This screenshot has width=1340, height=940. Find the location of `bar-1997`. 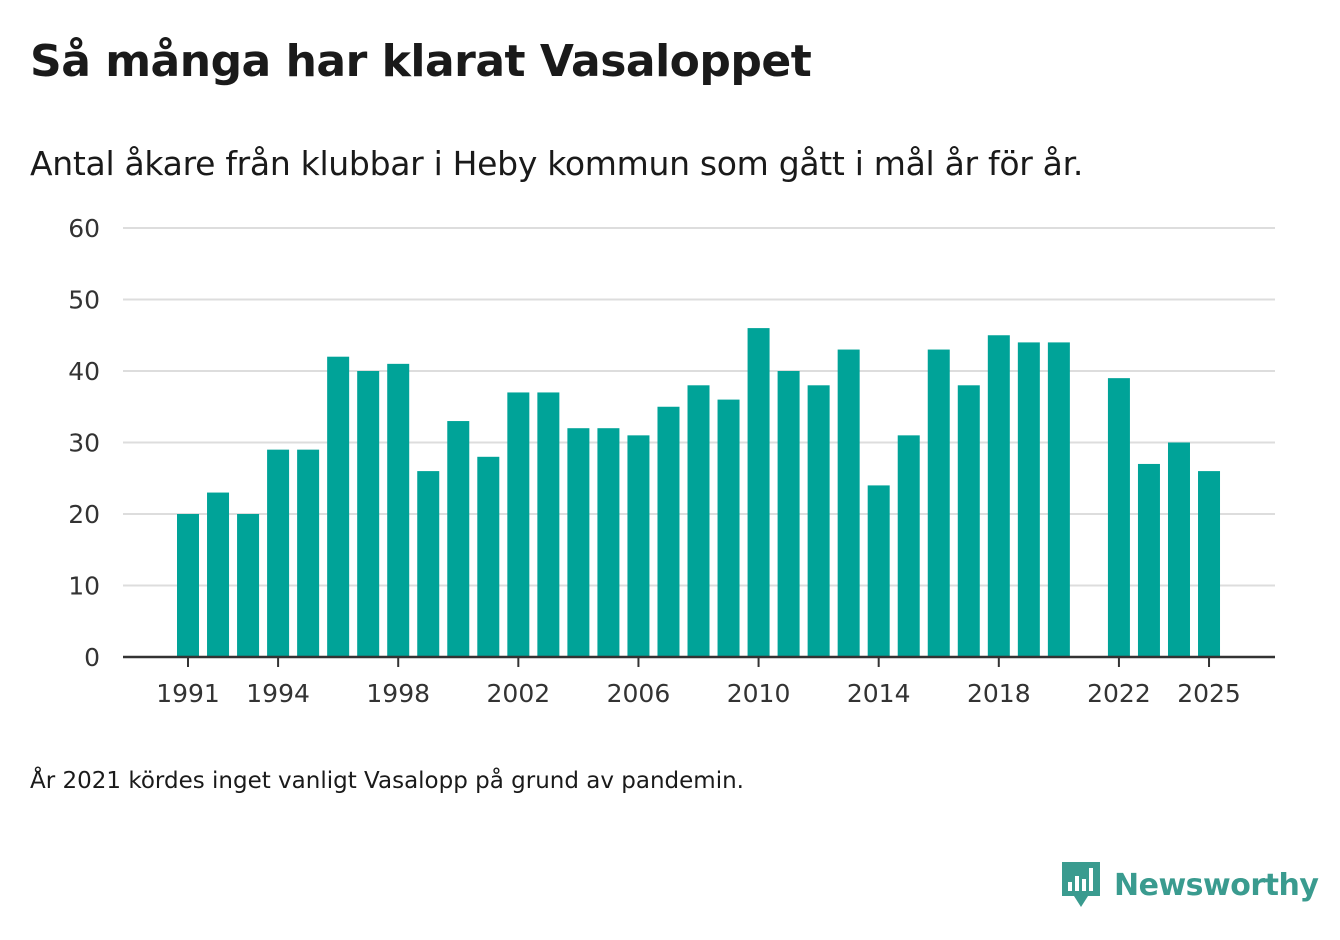

bar-1997 is located at coordinates (368, 514).